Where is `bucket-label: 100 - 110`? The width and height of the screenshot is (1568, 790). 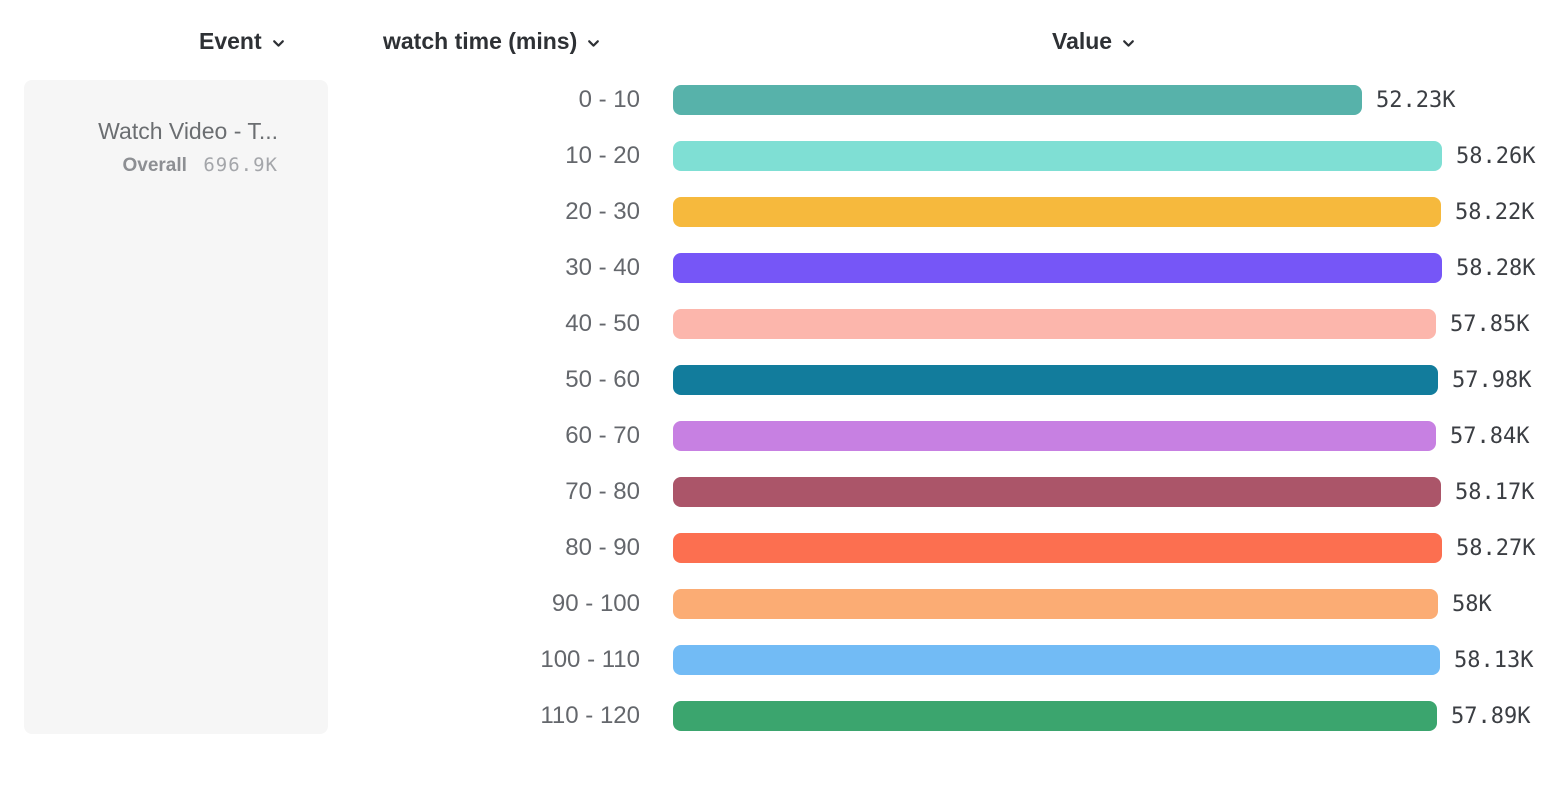 bucket-label: 100 - 110 is located at coordinates (590, 659).